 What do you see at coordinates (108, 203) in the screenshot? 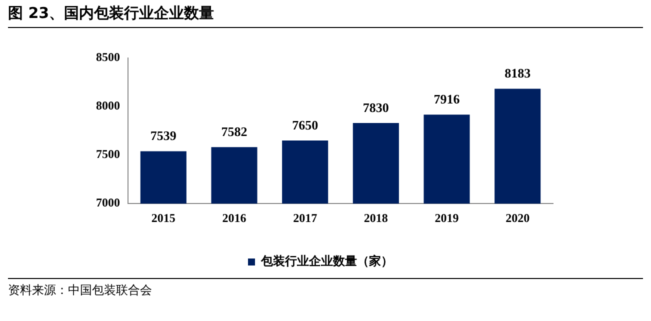
I see `y-tick-label: 7000` at bounding box center [108, 203].